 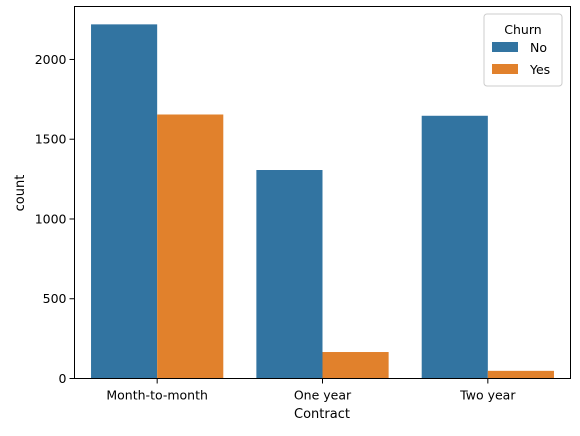 What do you see at coordinates (322, 414) in the screenshot?
I see `x-axis-label: Contract` at bounding box center [322, 414].